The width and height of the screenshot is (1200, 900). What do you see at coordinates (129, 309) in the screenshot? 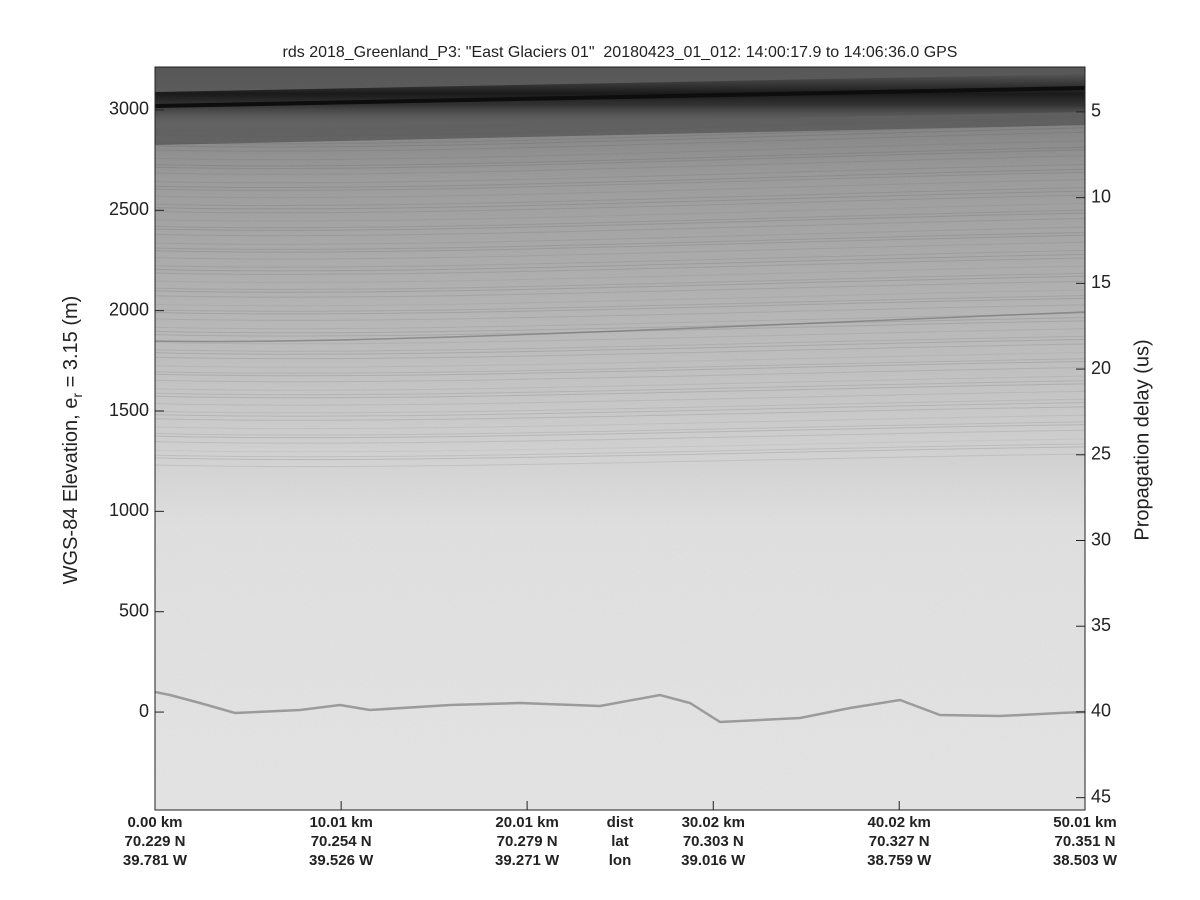
I see `y-tick-label: 2000` at bounding box center [129, 309].